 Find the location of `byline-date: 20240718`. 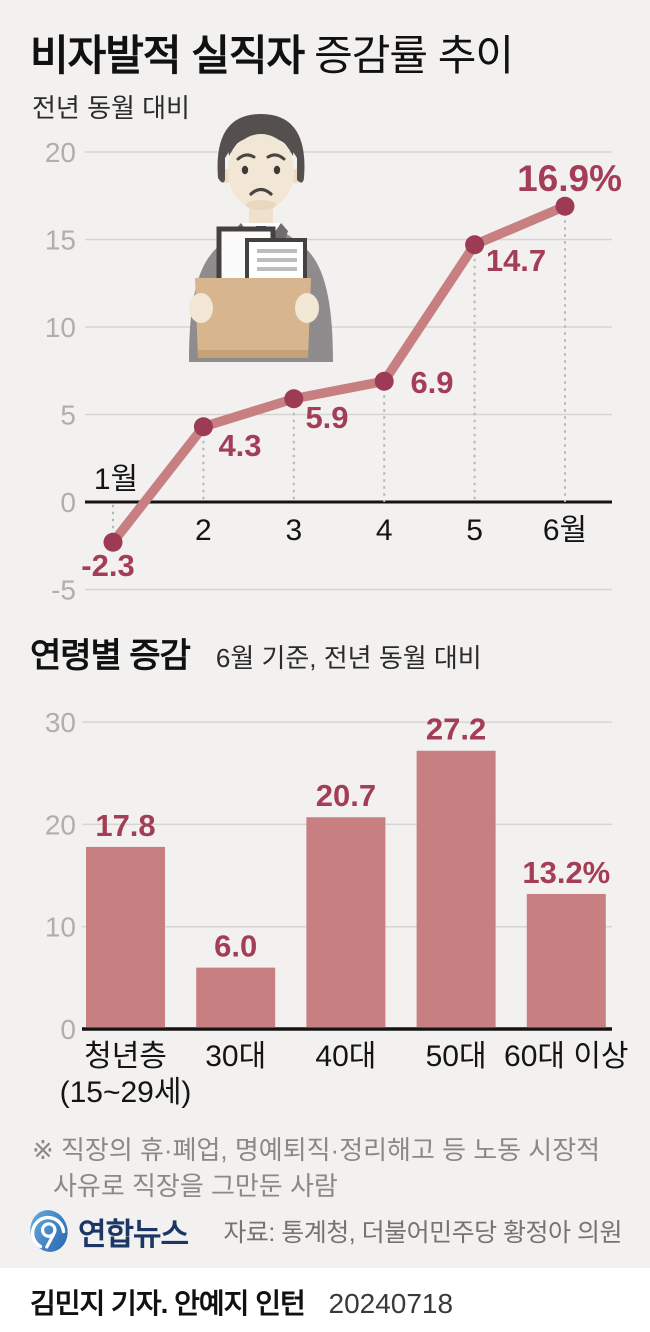

byline-date: 20240718 is located at coordinates (391, 1303).